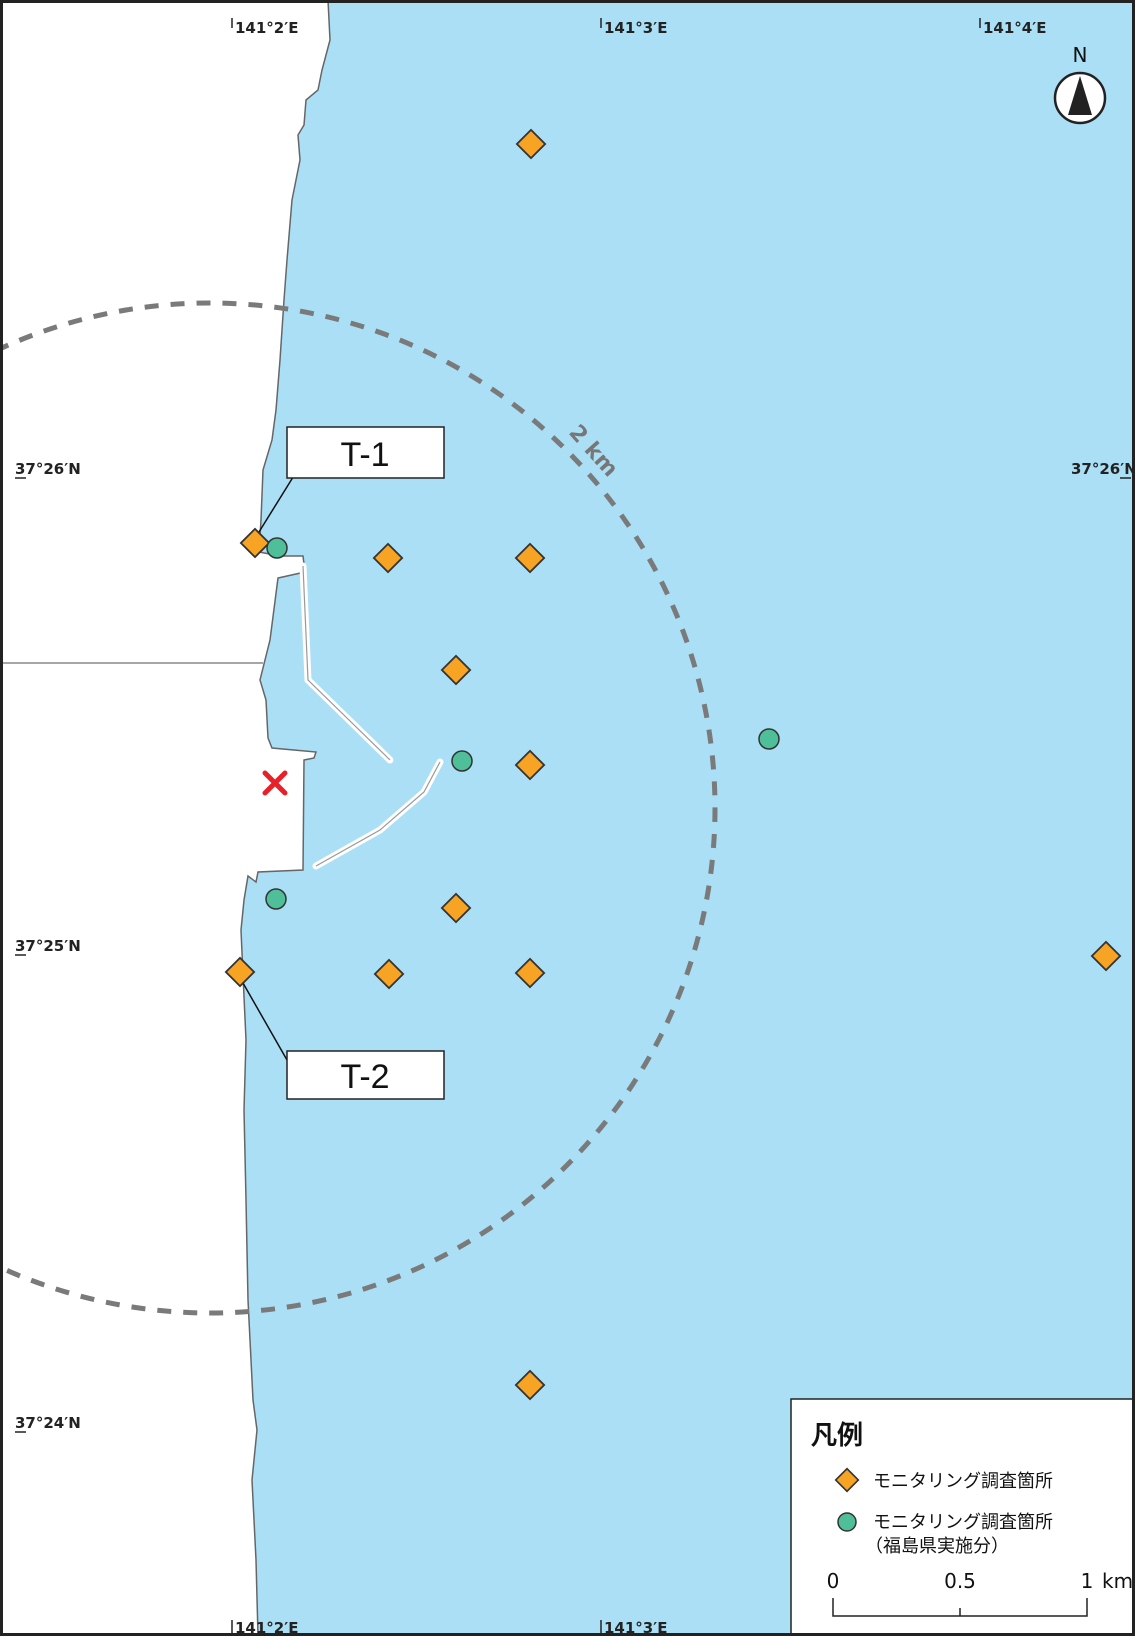  What do you see at coordinates (346, 663) in the screenshot?
I see `north-breakwater-edge` at bounding box center [346, 663].